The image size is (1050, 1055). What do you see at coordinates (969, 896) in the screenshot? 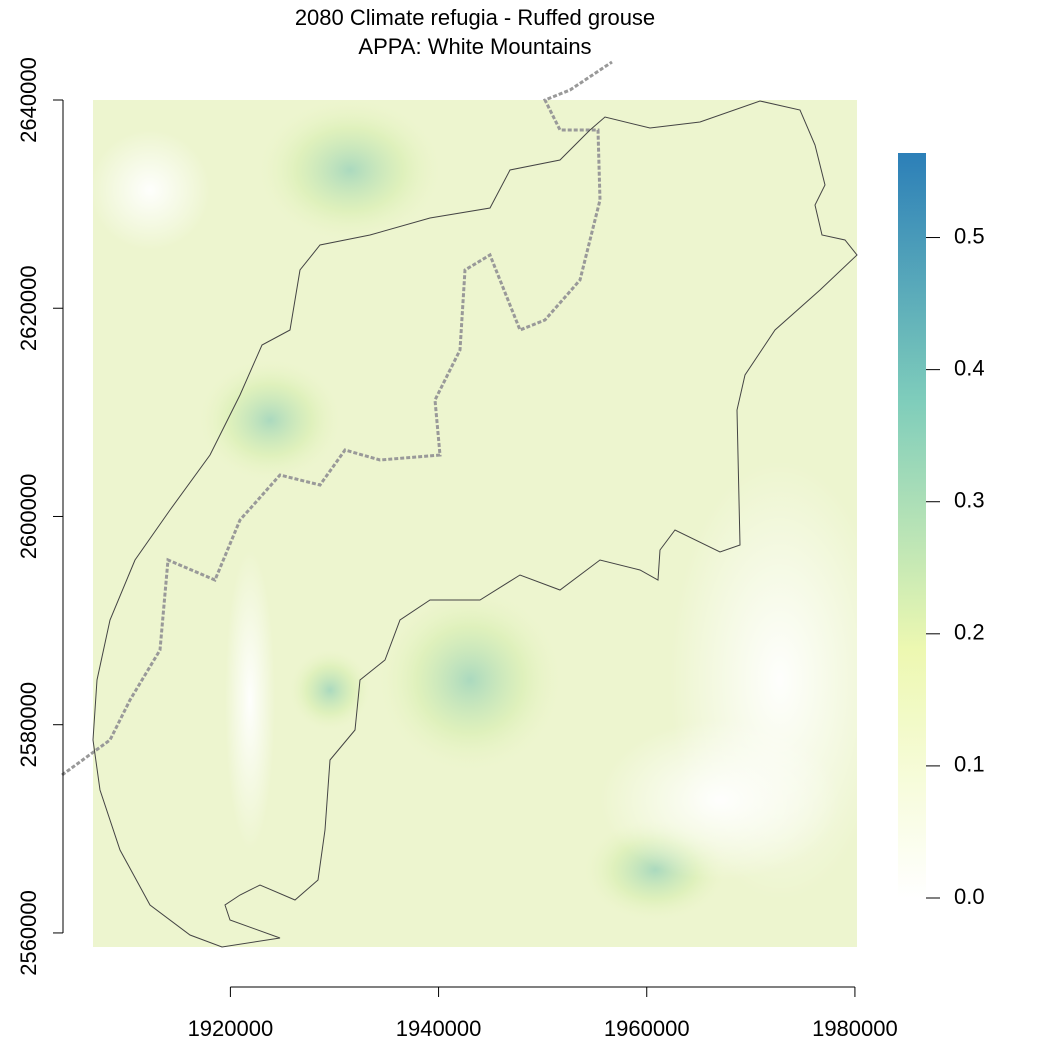
I see `colorbar-tick-label: 0.0` at bounding box center [969, 896].